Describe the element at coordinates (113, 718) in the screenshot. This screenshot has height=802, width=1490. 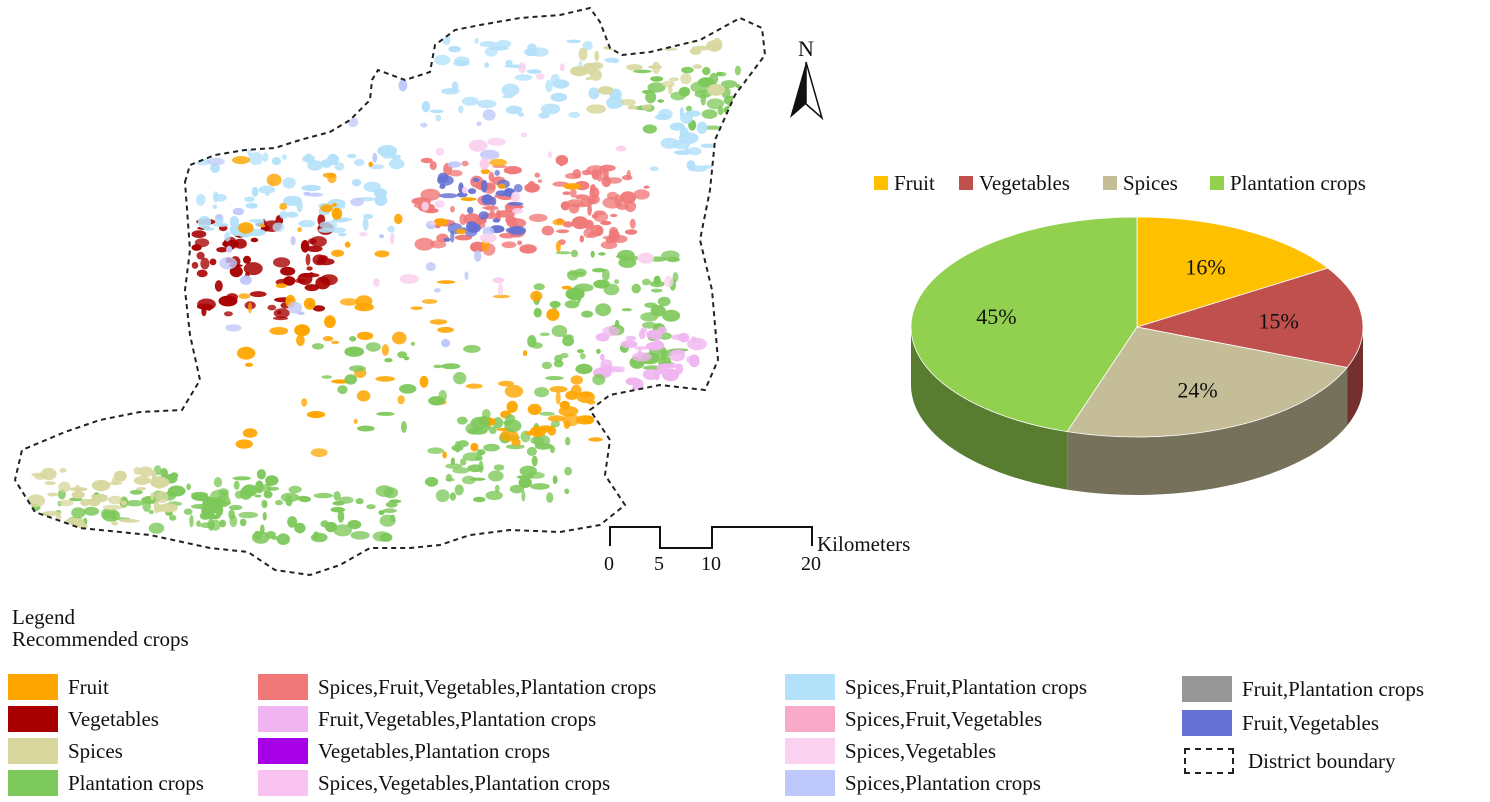
I see `legend-label: Vegetables` at that location.